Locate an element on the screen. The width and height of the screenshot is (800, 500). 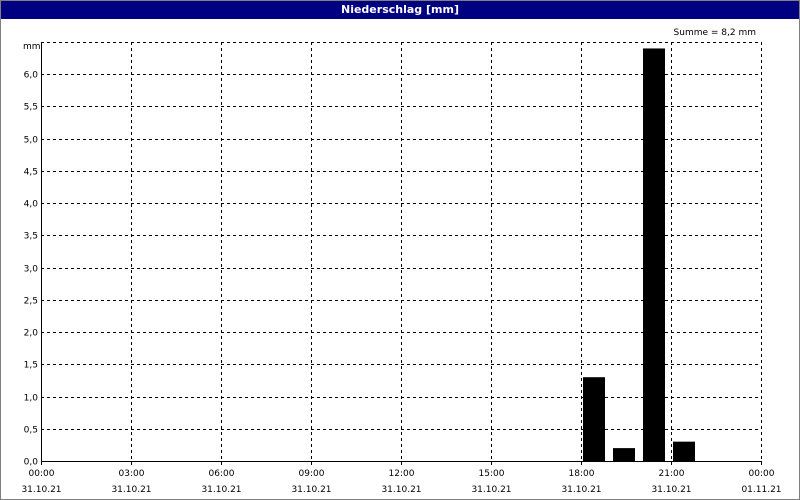
x-tick-time: 06:00 is located at coordinates (222, 474).